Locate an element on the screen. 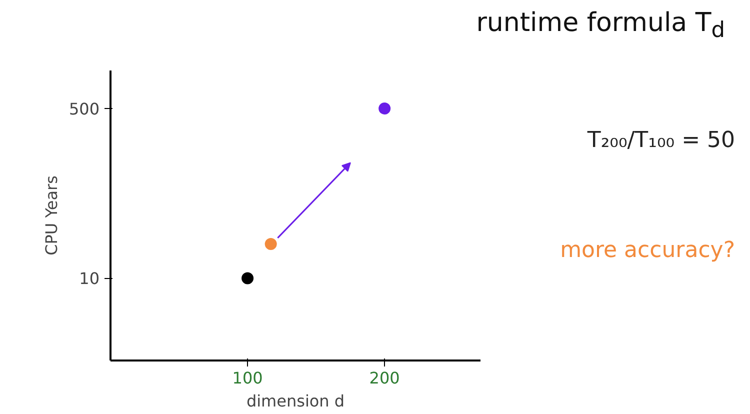 The width and height of the screenshot is (750, 414). text: runtime formula T$_{d}$ is located at coordinates (600, 26).